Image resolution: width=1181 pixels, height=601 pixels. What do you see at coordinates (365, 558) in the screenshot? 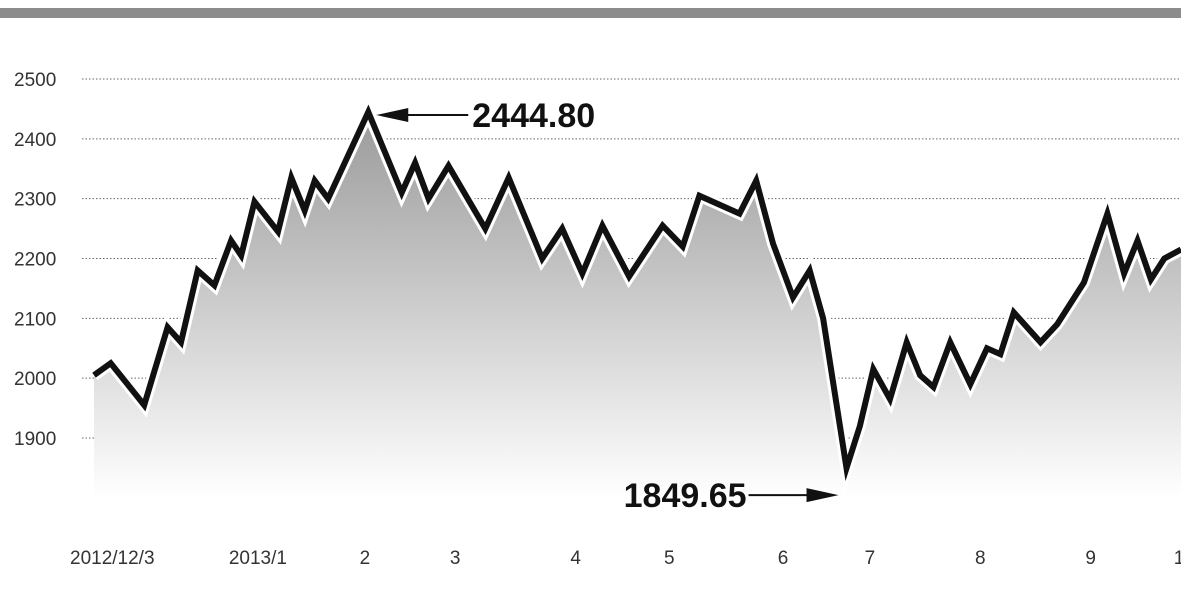
I see `x-tick-label: 2` at bounding box center [365, 558].